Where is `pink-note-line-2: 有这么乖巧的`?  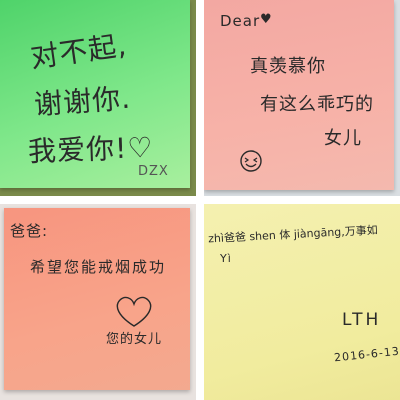
pink-note-line-2: 有这么乖巧的 is located at coordinates (317, 104).